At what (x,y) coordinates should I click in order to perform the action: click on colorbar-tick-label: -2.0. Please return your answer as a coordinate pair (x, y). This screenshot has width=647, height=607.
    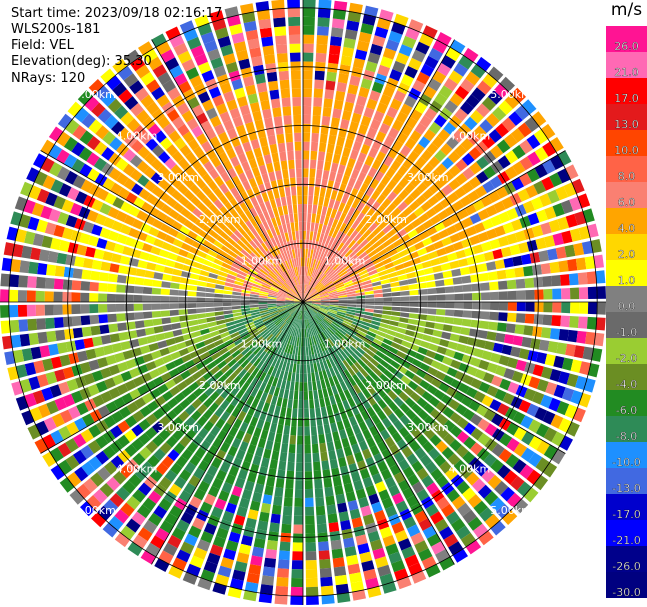
    Looking at the image, I should click on (626, 358).